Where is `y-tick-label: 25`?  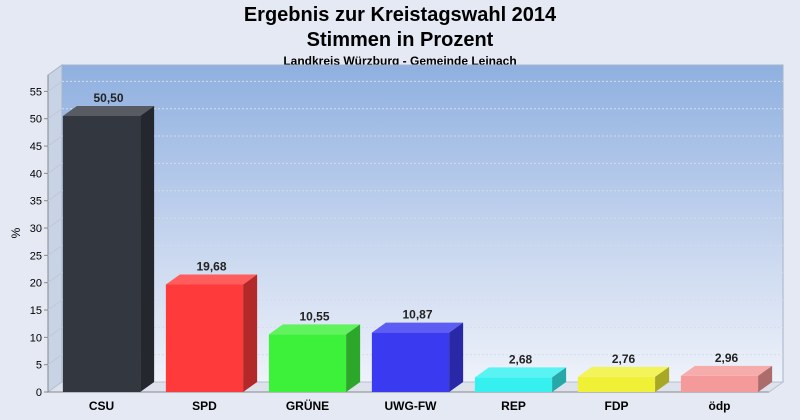
y-tick-label: 25 is located at coordinates (36, 256).